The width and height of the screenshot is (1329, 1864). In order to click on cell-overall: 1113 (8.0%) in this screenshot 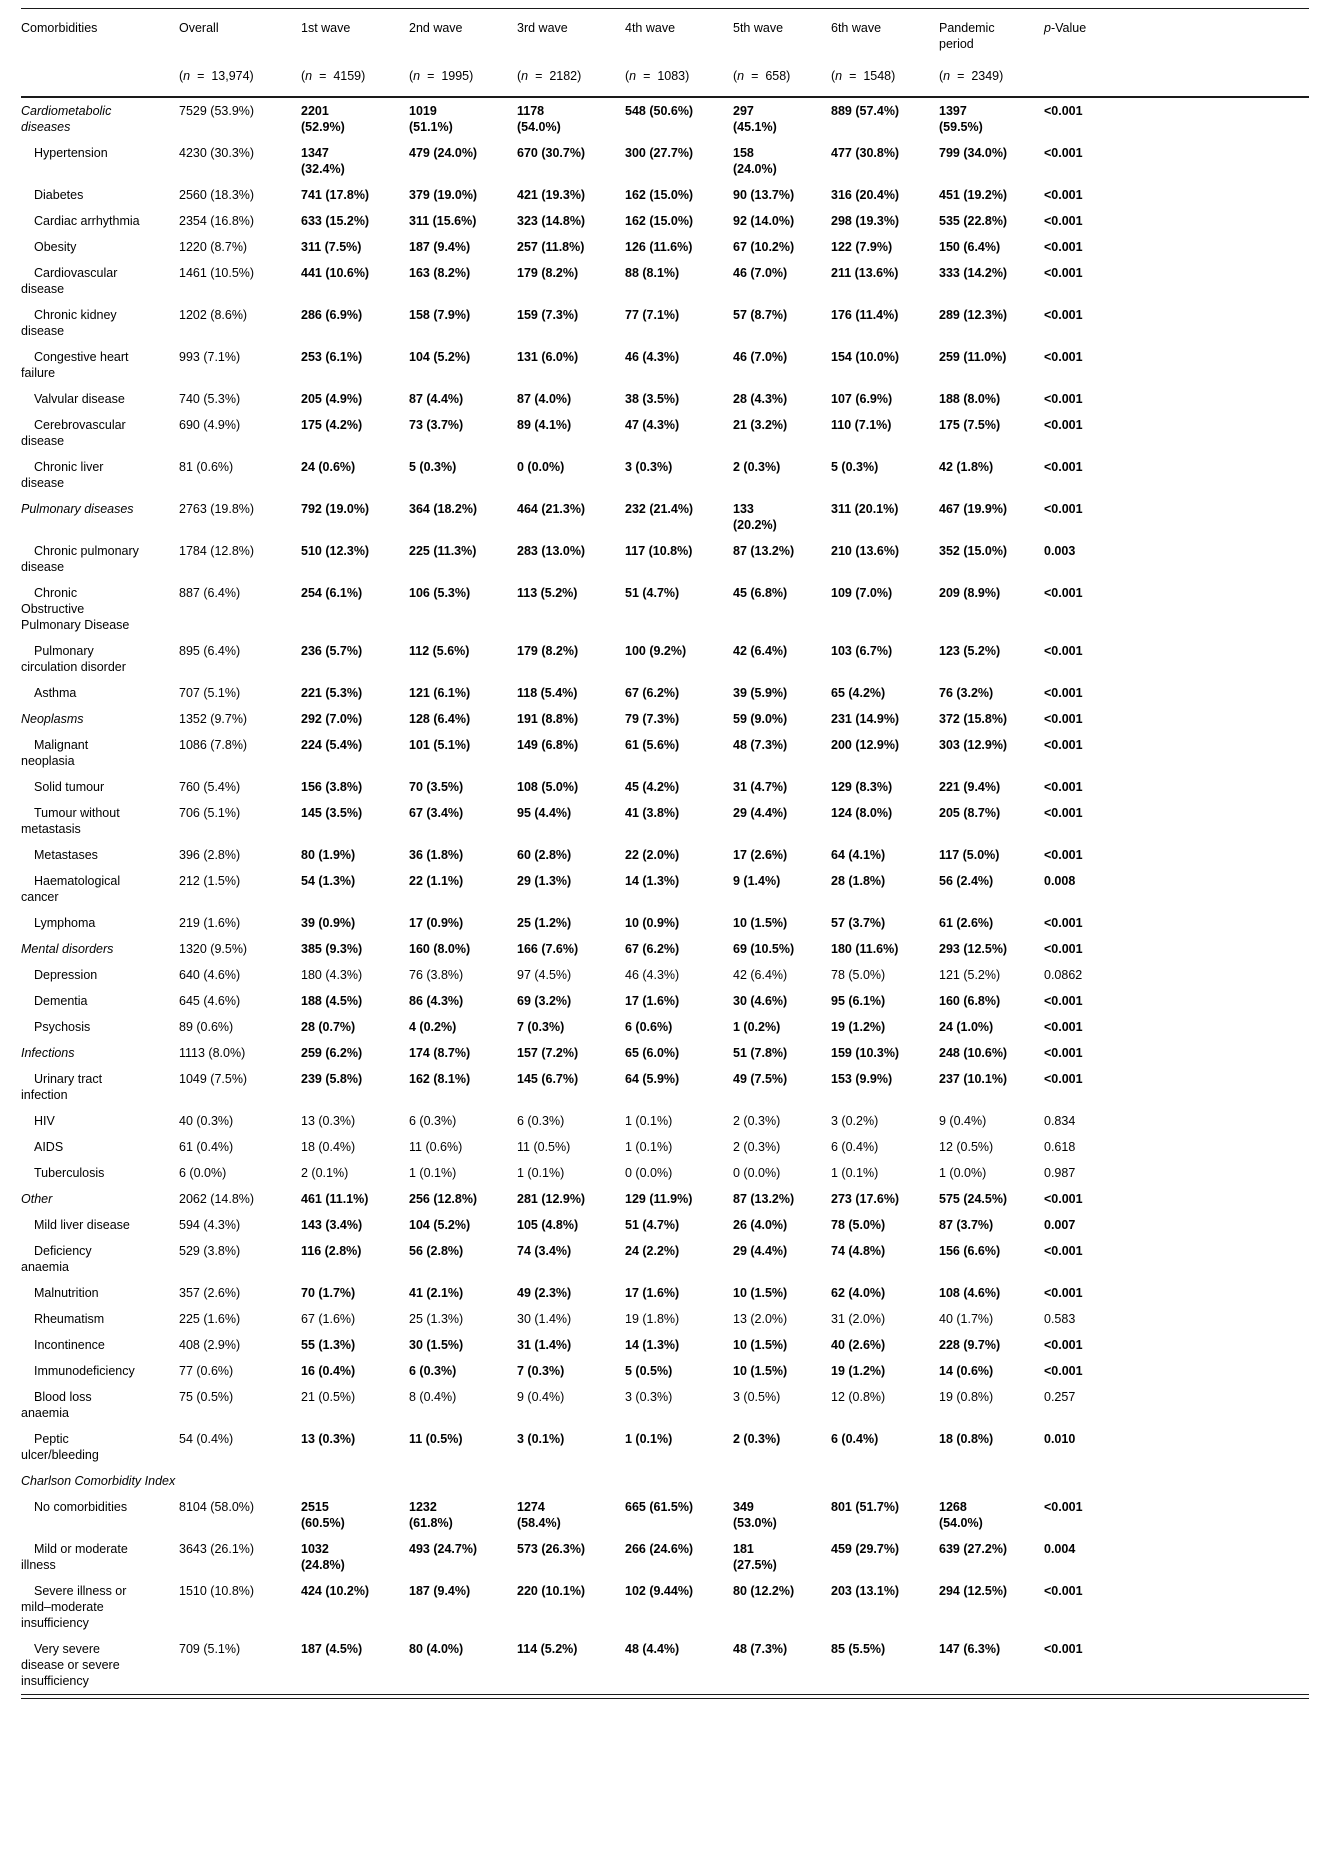, I will do `click(212, 1053)`.